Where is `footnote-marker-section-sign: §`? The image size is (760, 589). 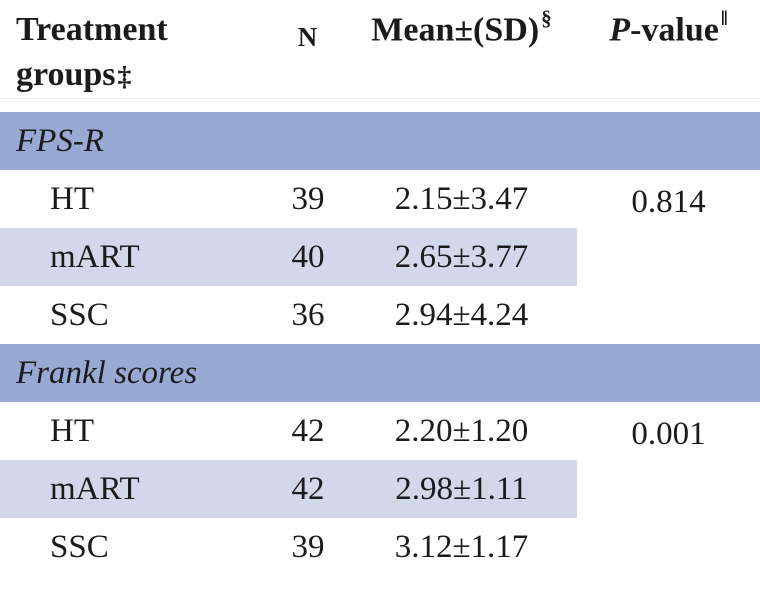 footnote-marker-section-sign: § is located at coordinates (546, 17).